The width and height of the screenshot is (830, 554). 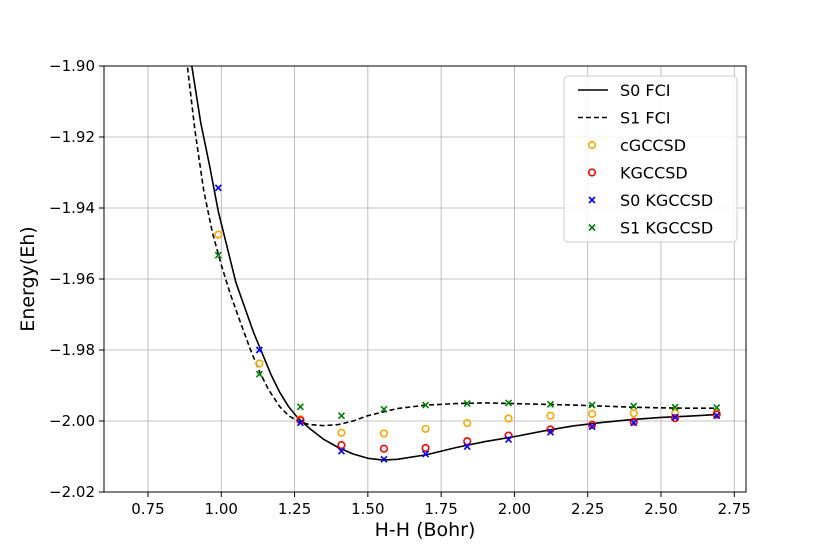 What do you see at coordinates (645, 90) in the screenshot?
I see `legend-label-0: S0 FCI` at bounding box center [645, 90].